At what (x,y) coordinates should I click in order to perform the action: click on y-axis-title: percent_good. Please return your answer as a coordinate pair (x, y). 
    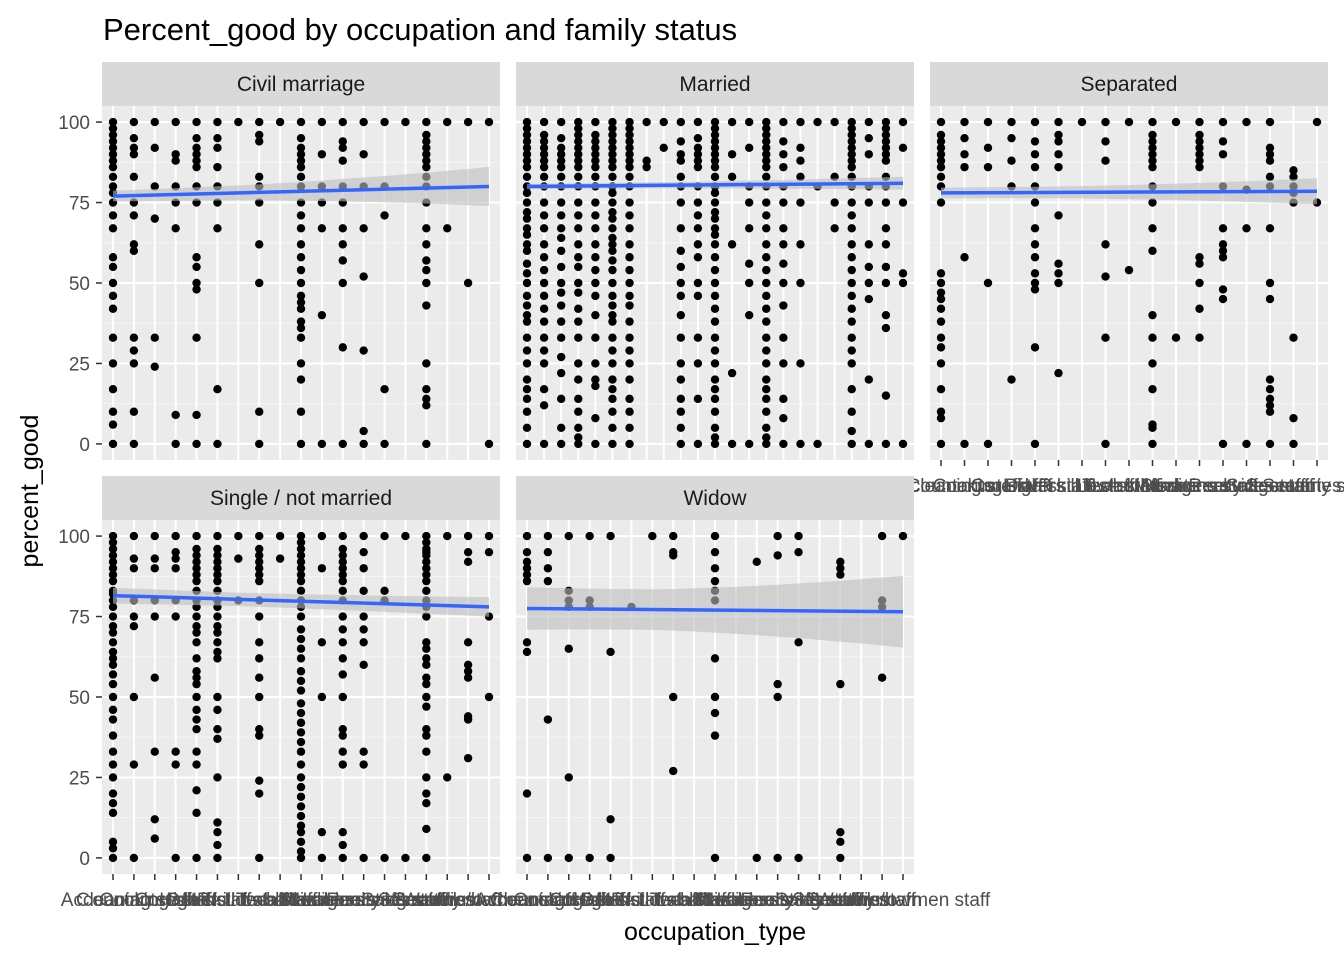
    Looking at the image, I should click on (30, 491).